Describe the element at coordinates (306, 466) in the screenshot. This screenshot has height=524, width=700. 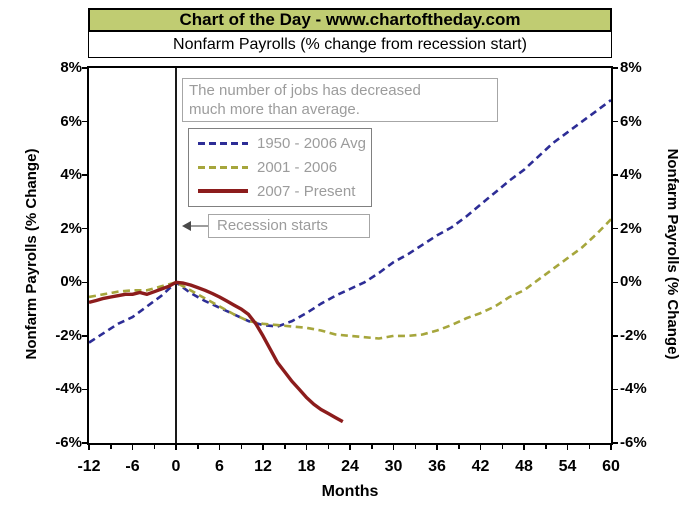
I see `x-tick-label: 18` at that location.